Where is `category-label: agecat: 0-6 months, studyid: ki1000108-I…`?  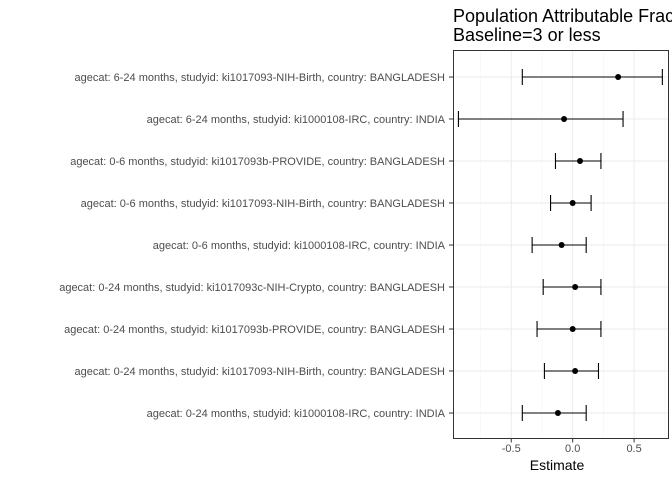 category-label: agecat: 0-6 months, studyid: ki1000108-I… is located at coordinates (299, 246).